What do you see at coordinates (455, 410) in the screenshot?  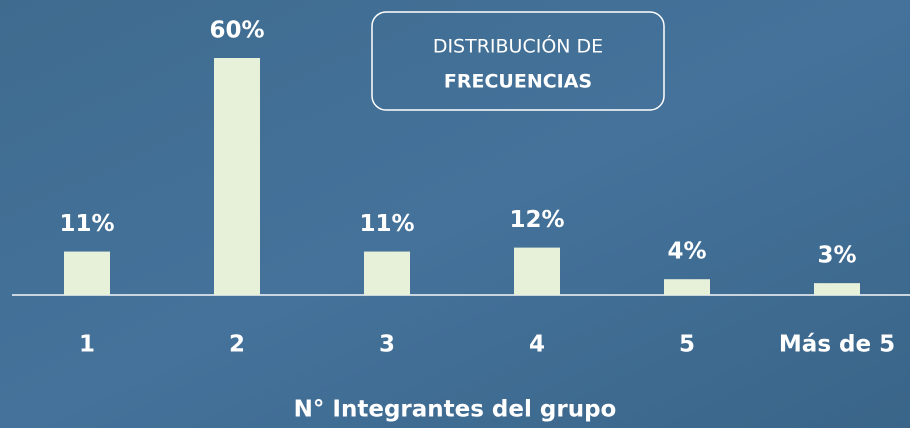 I see `x-axis-label: N° Integrantes del grupo` at bounding box center [455, 410].